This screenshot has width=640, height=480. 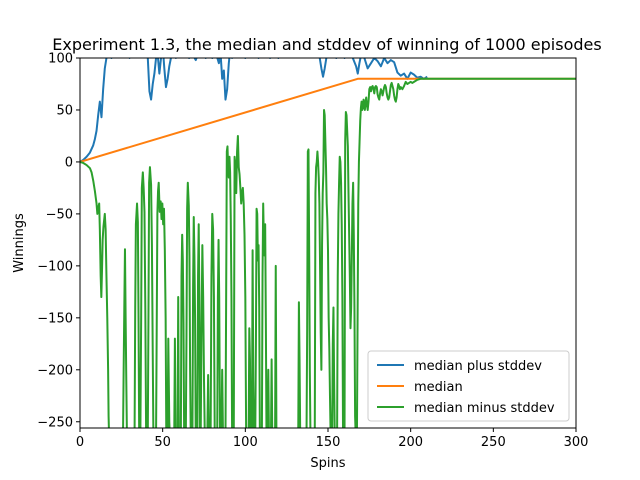 I want to click on y-tick-label: −100, so click(x=55, y=266).